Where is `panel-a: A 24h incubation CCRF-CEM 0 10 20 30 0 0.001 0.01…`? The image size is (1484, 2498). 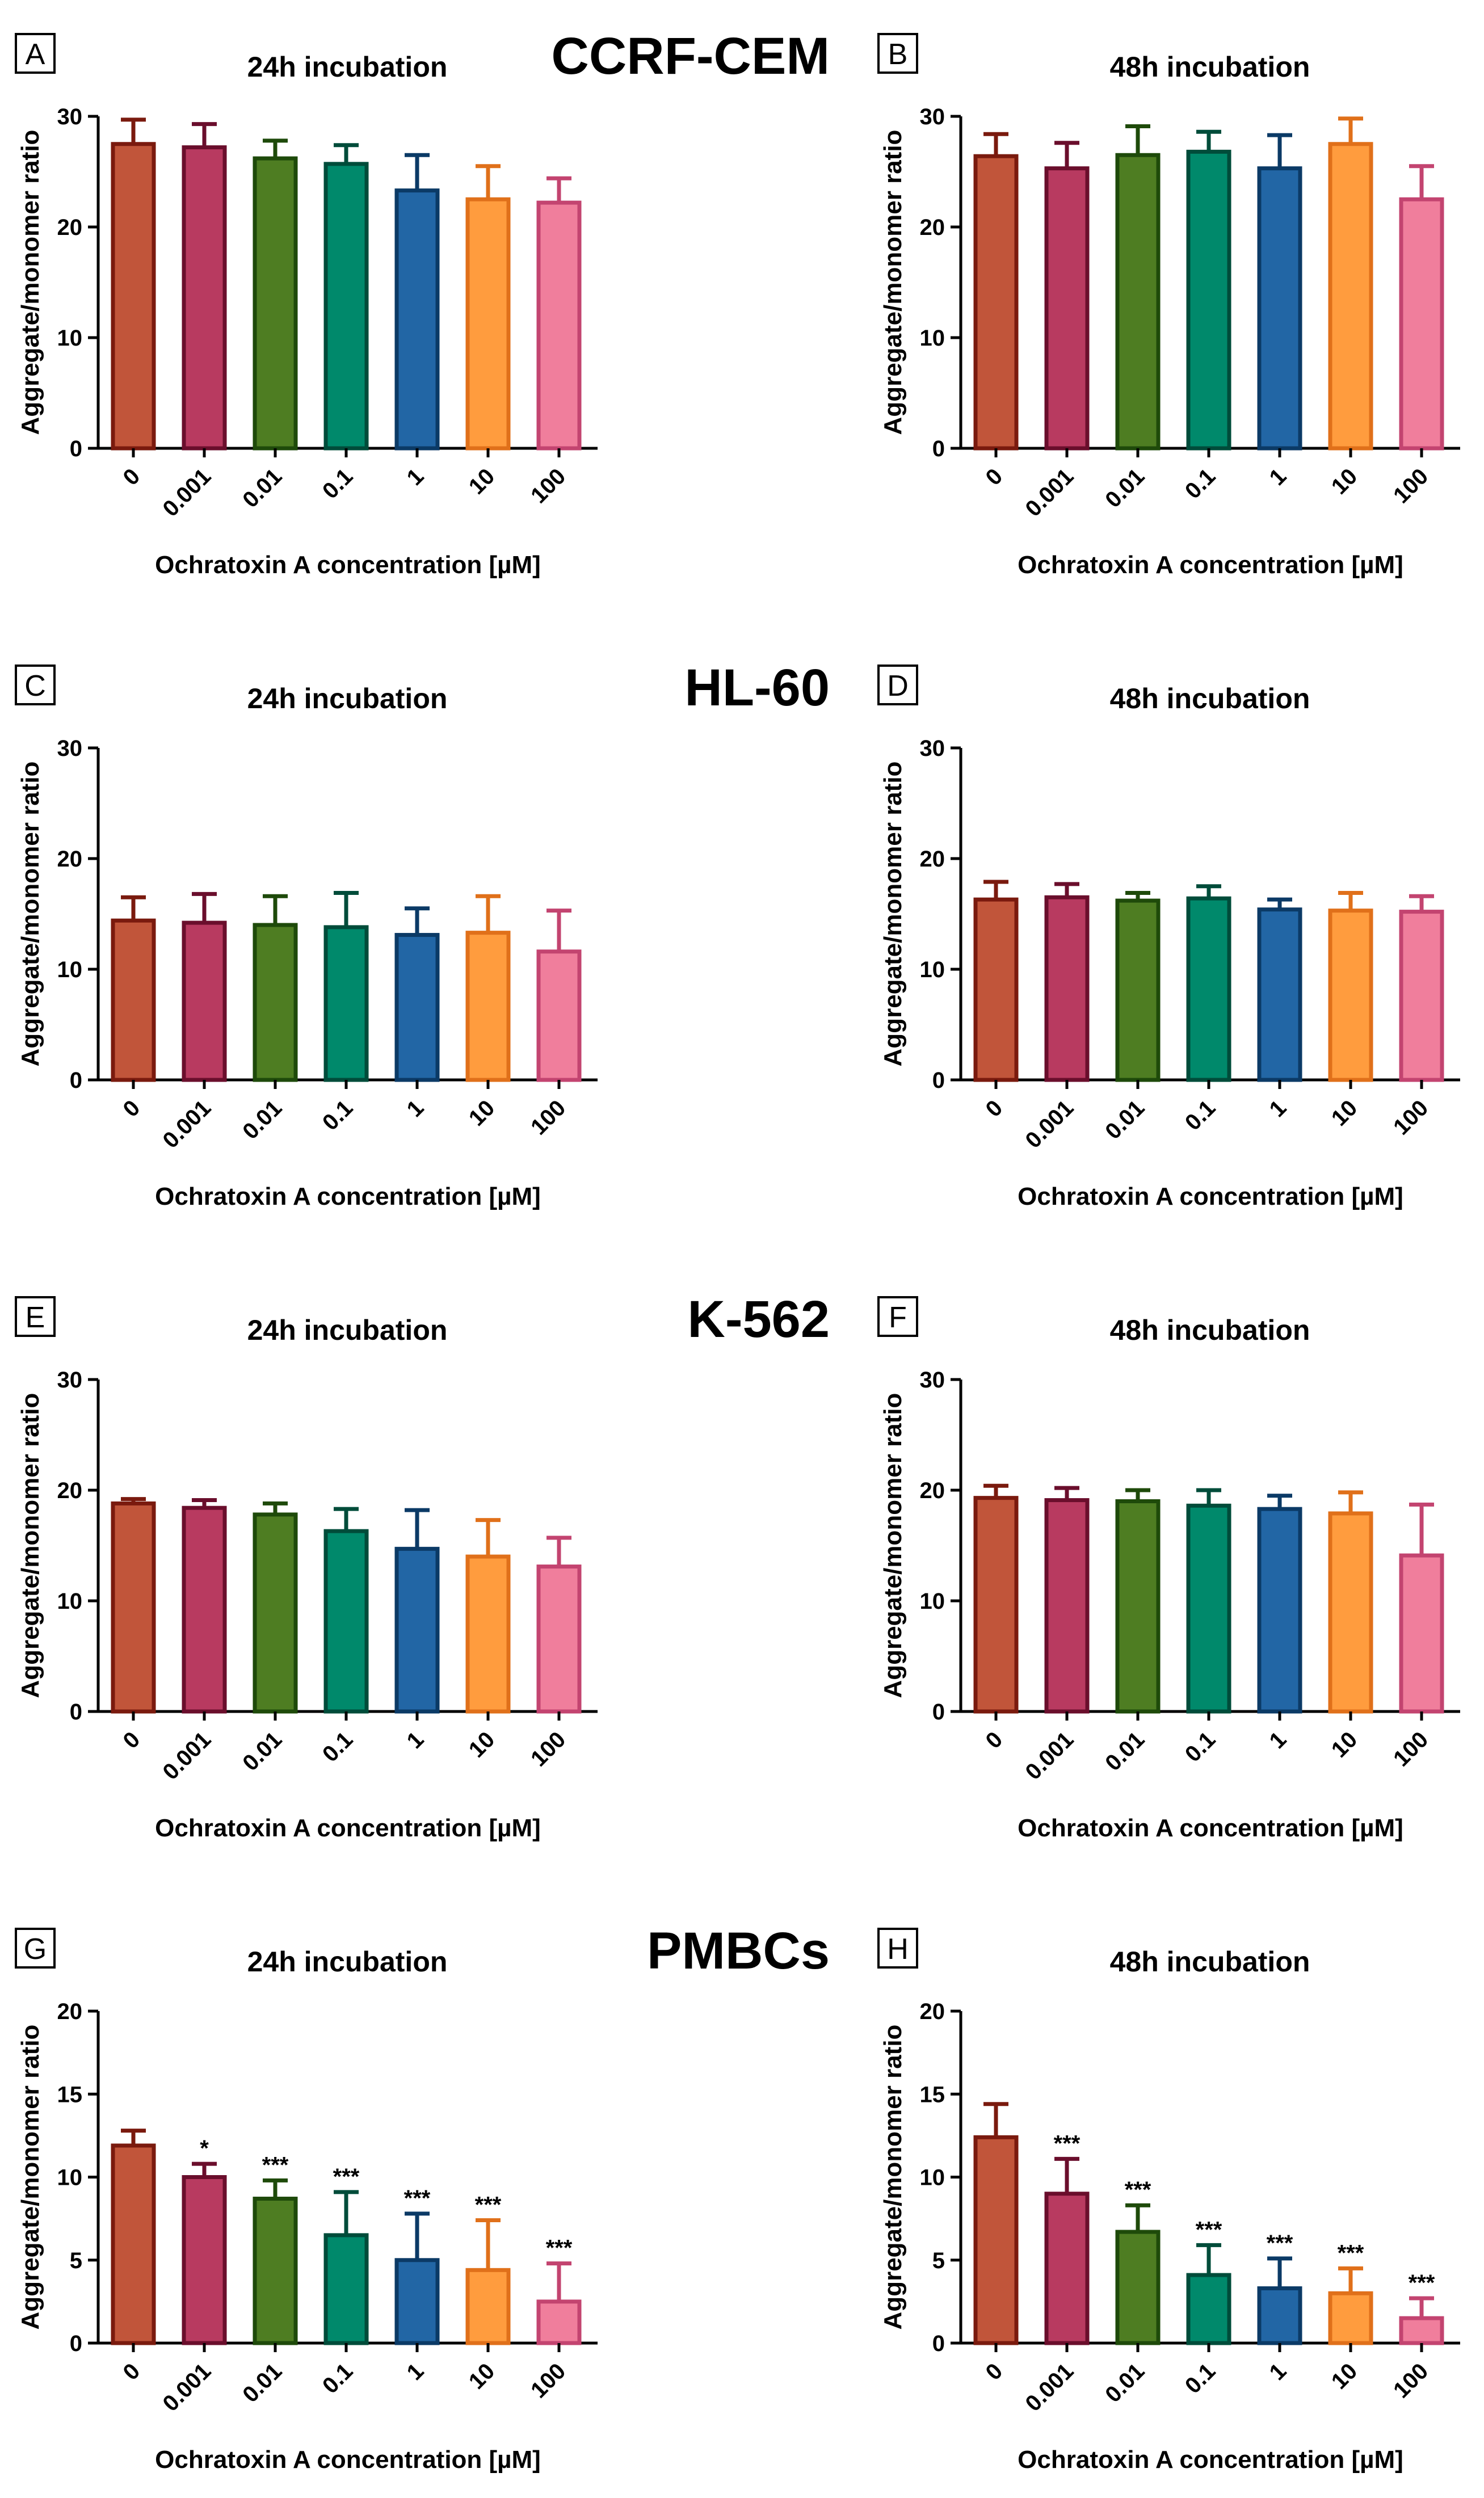
panel-a: A 24h incubation CCRF-CEM 0 10 20 30 0 0.001 0.01… is located at coordinates (423, 303).